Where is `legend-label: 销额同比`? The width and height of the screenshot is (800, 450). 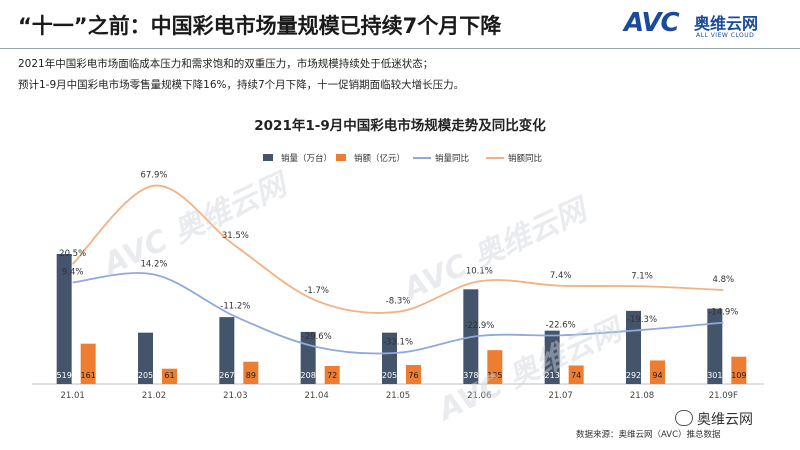 legend-label: 销额同比 is located at coordinates (525, 158).